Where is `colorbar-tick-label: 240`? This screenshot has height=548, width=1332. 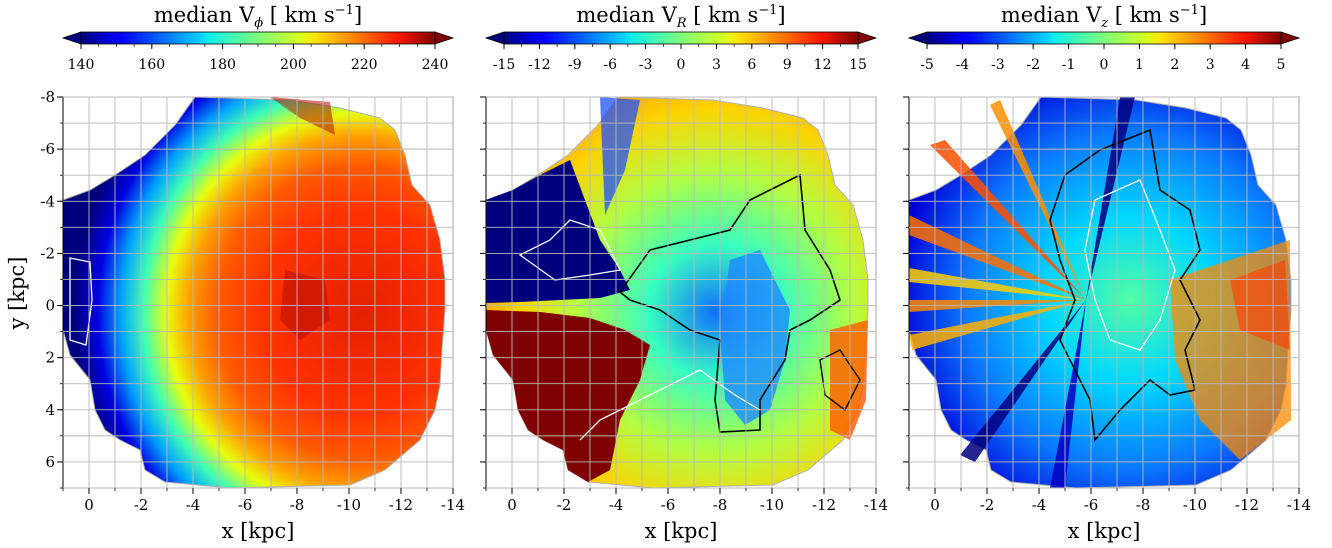
colorbar-tick-label: 240 is located at coordinates (435, 65).